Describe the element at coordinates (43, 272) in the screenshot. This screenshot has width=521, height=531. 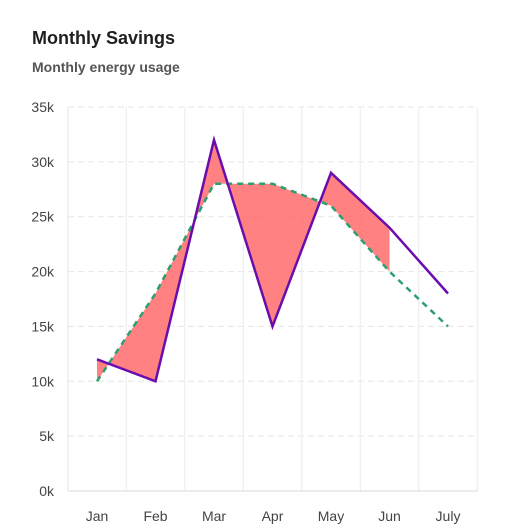
I see `y-tick-label: 20k` at that location.